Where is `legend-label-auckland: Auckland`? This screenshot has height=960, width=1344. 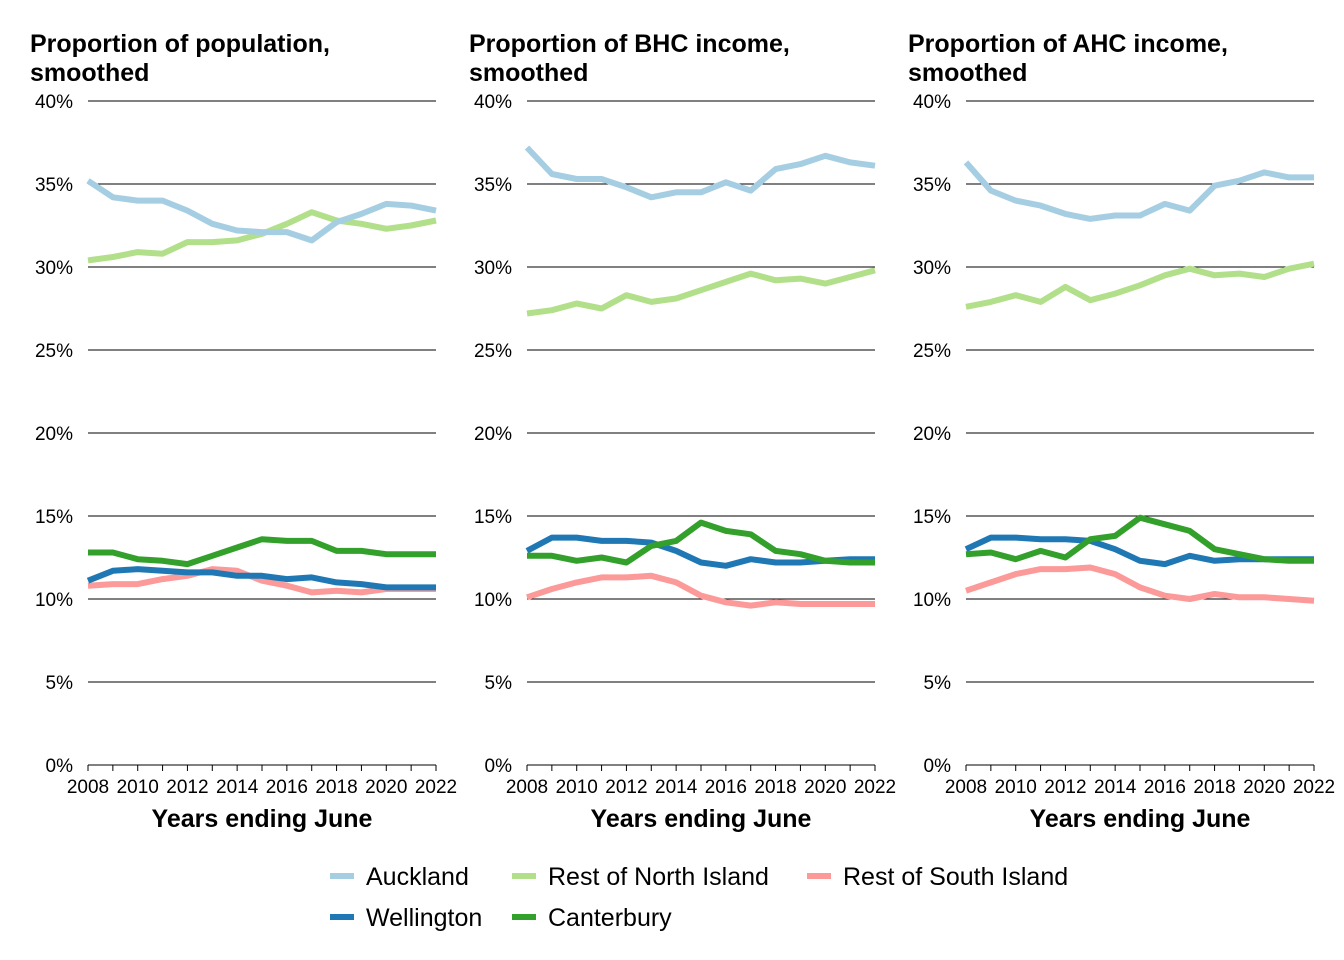 legend-label-auckland: Auckland is located at coordinates (417, 877).